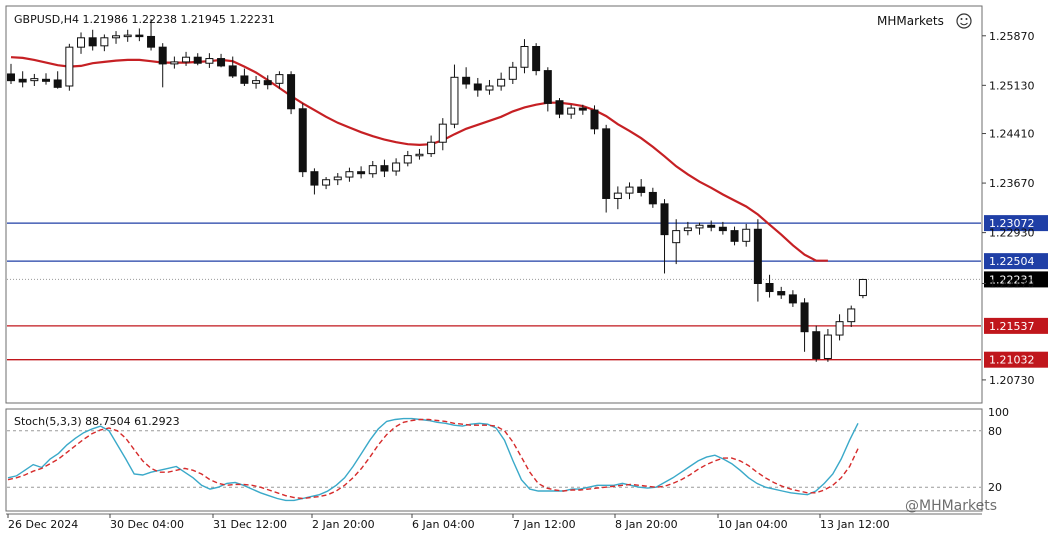  Describe the element at coordinates (964, 21) in the screenshot. I see `smiley-icon` at that location.